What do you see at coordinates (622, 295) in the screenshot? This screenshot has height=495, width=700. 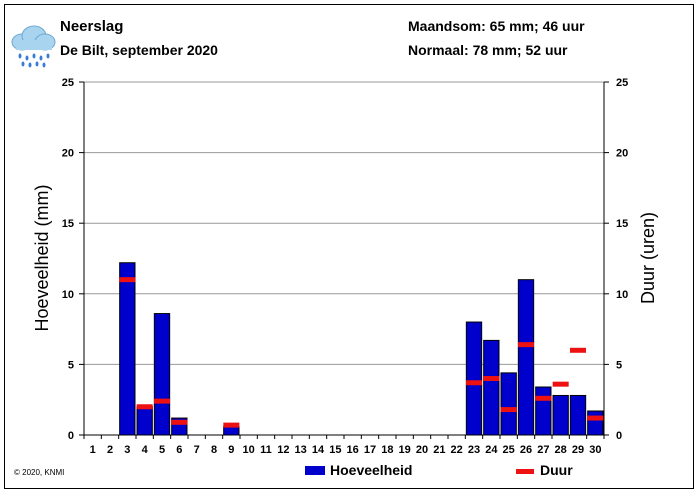 I see `y2-tick-label: 10` at bounding box center [622, 295].